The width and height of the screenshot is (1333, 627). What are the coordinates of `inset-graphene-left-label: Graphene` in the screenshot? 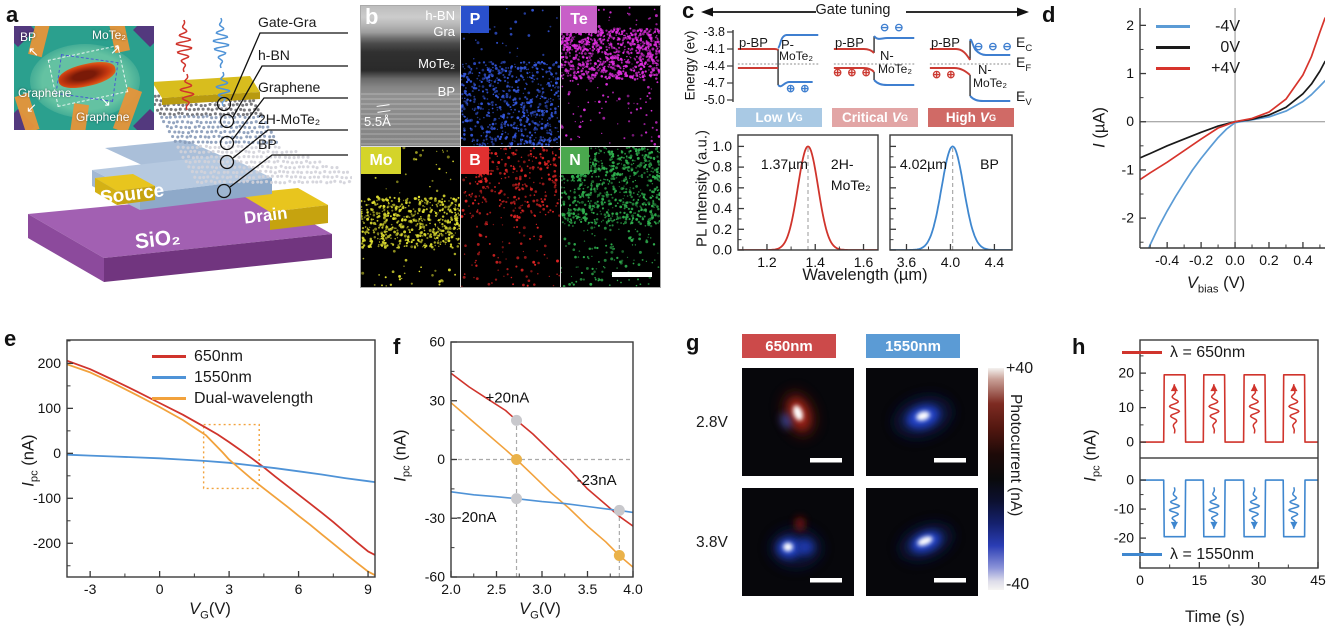 It's located at (45, 93).